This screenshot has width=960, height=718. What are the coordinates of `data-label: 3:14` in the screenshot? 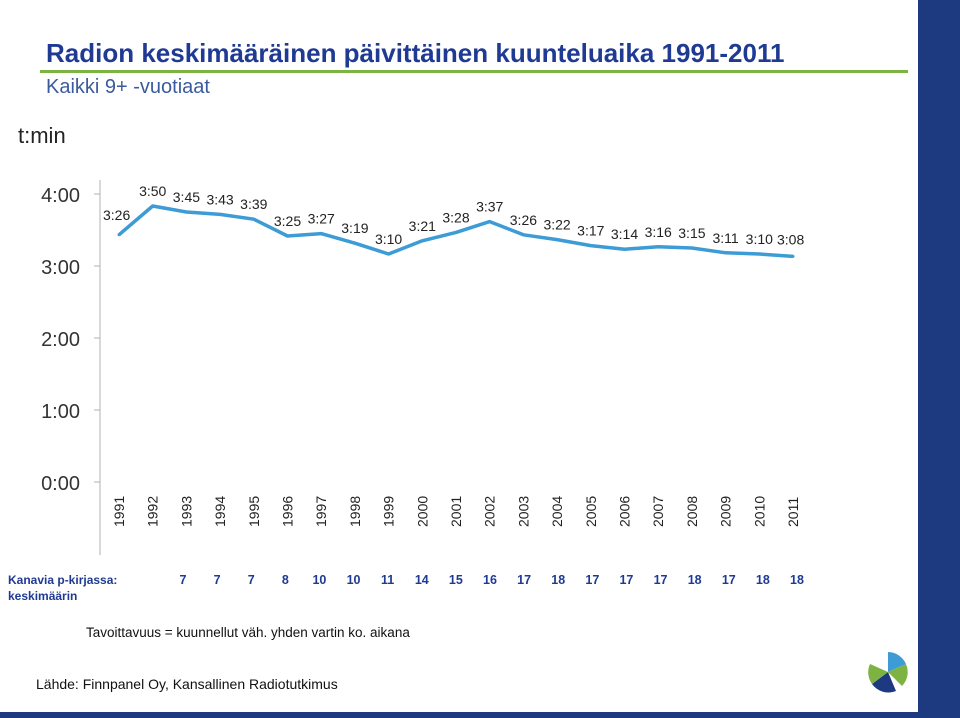 It's located at (624, 234).